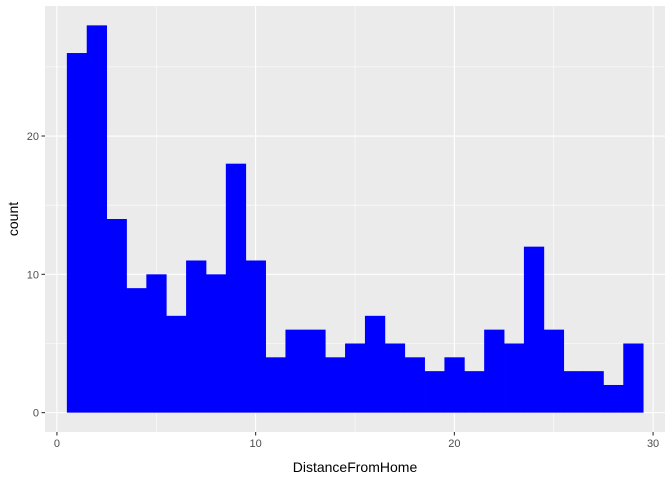 This screenshot has height=480, width=672. I want to click on y-axis-title: count, so click(13, 219).